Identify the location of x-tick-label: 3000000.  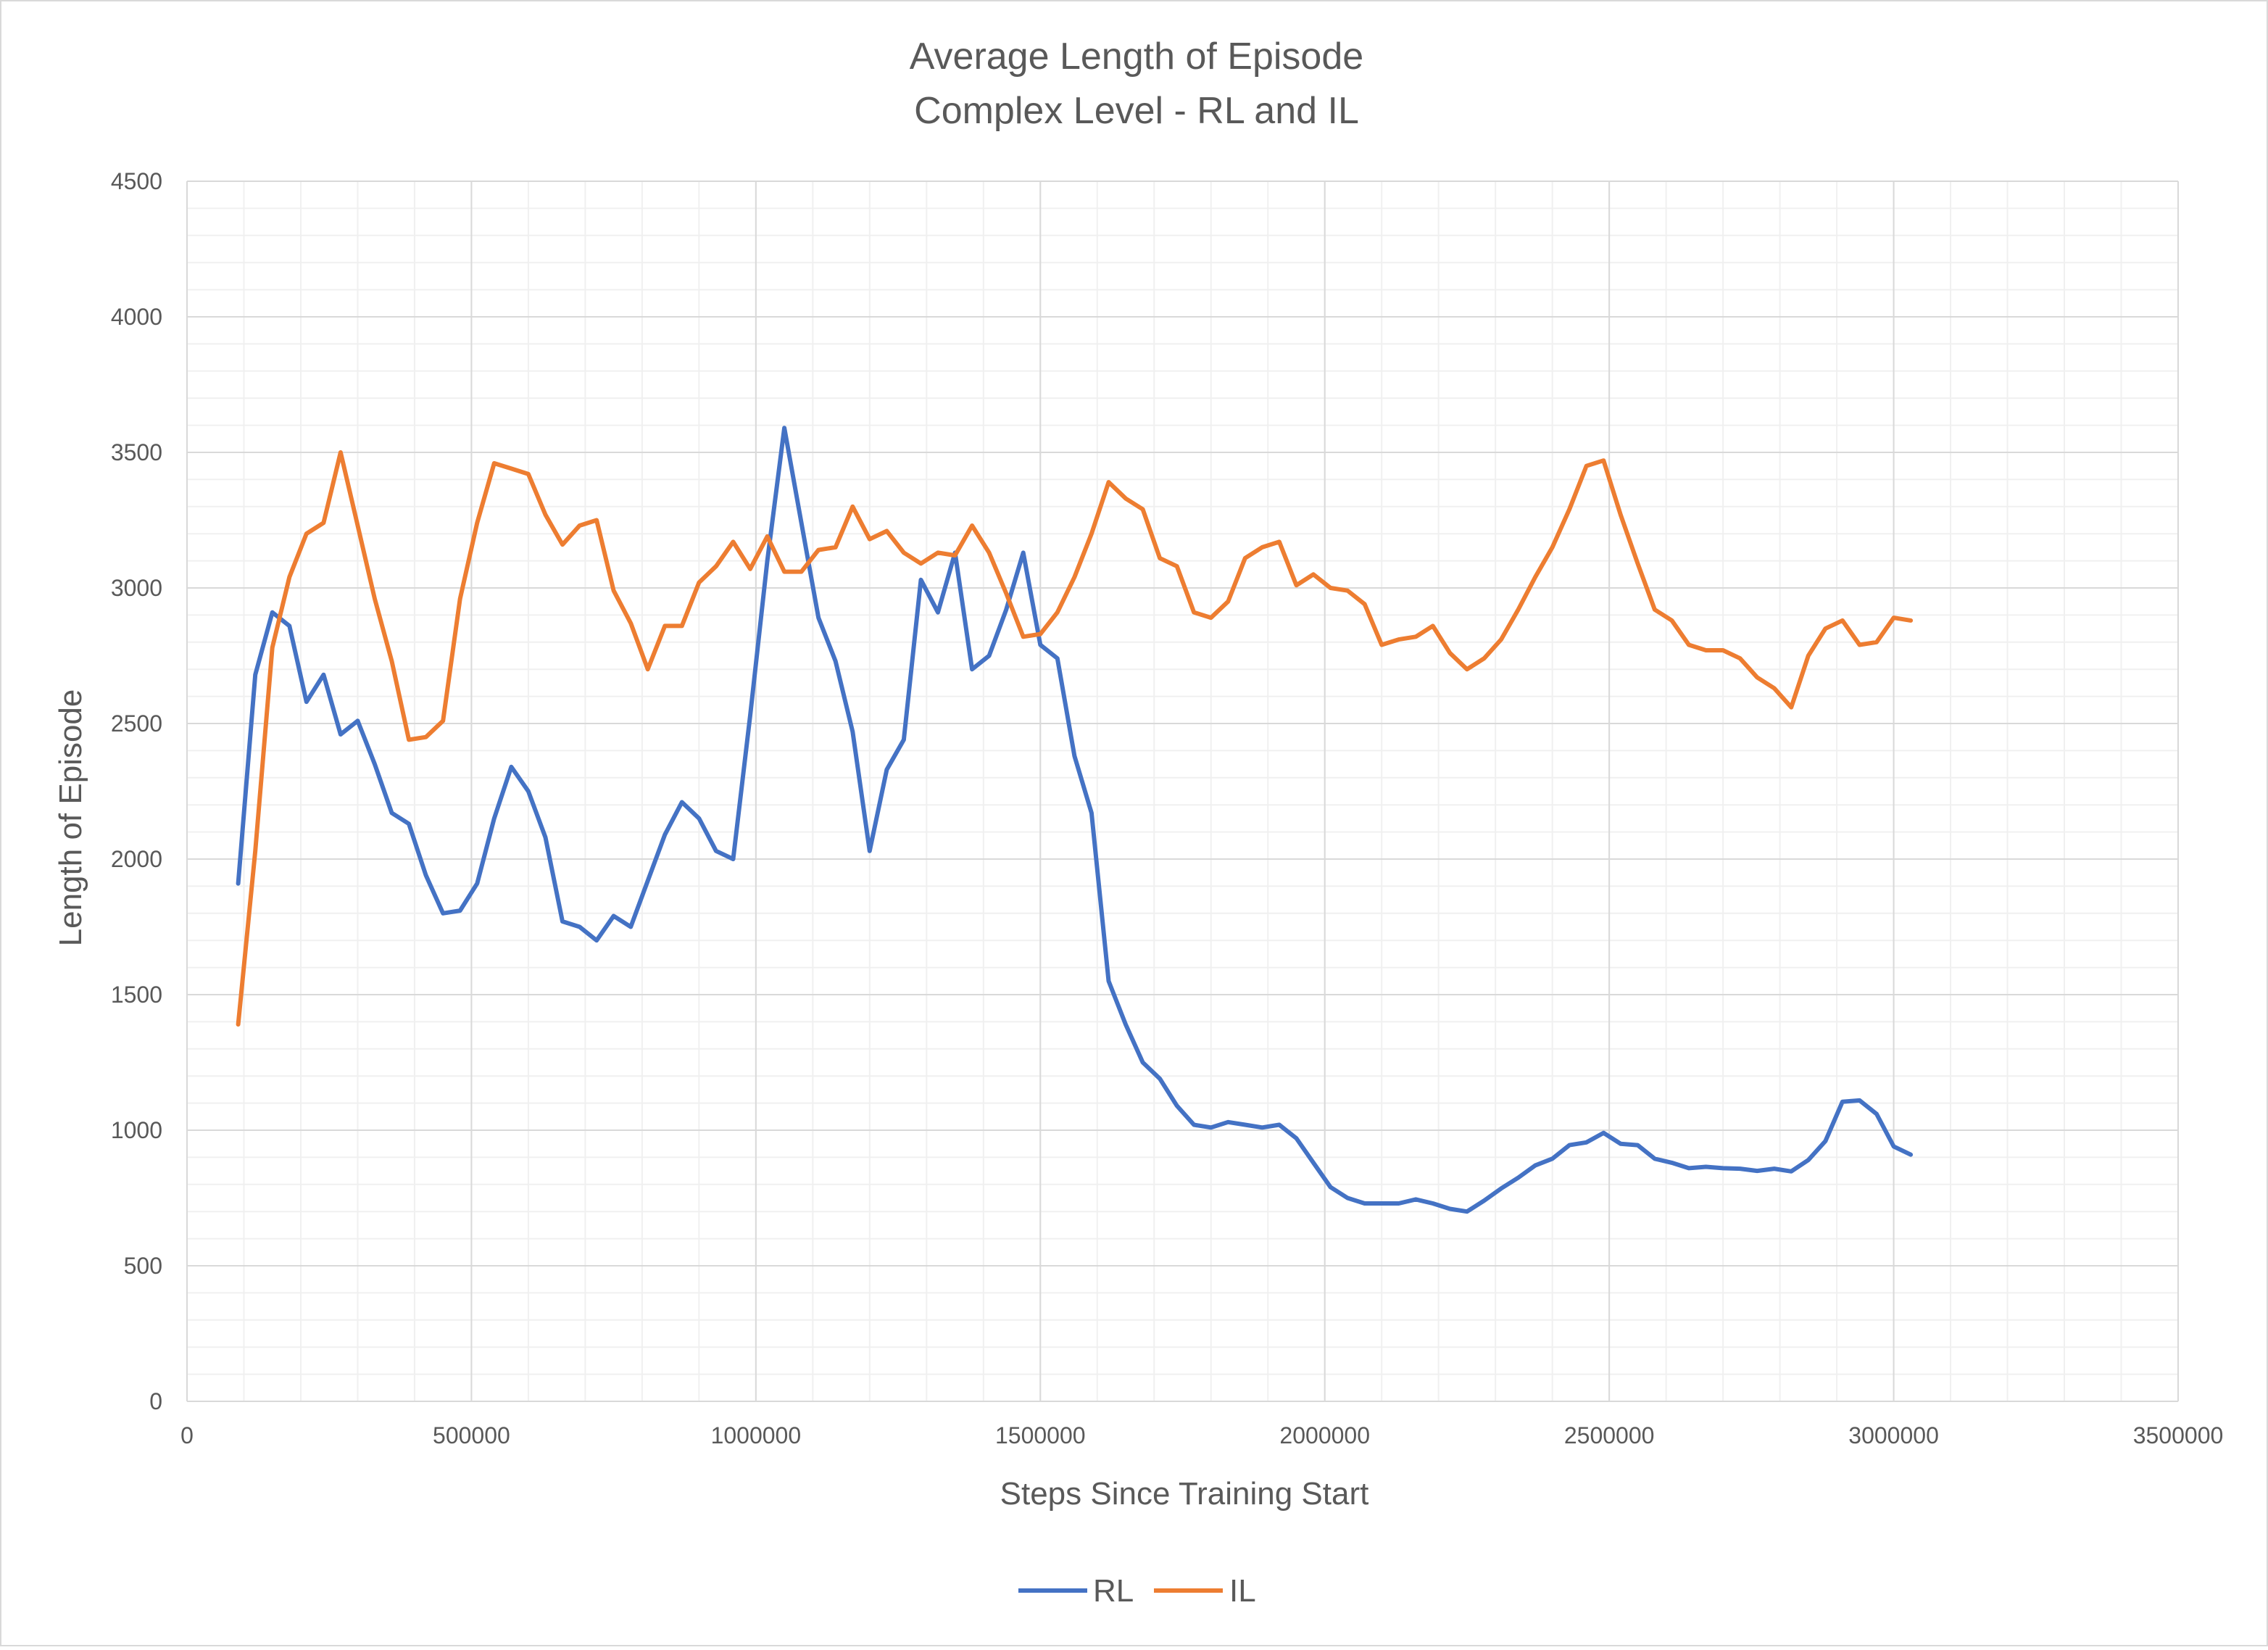
(1893, 1435).